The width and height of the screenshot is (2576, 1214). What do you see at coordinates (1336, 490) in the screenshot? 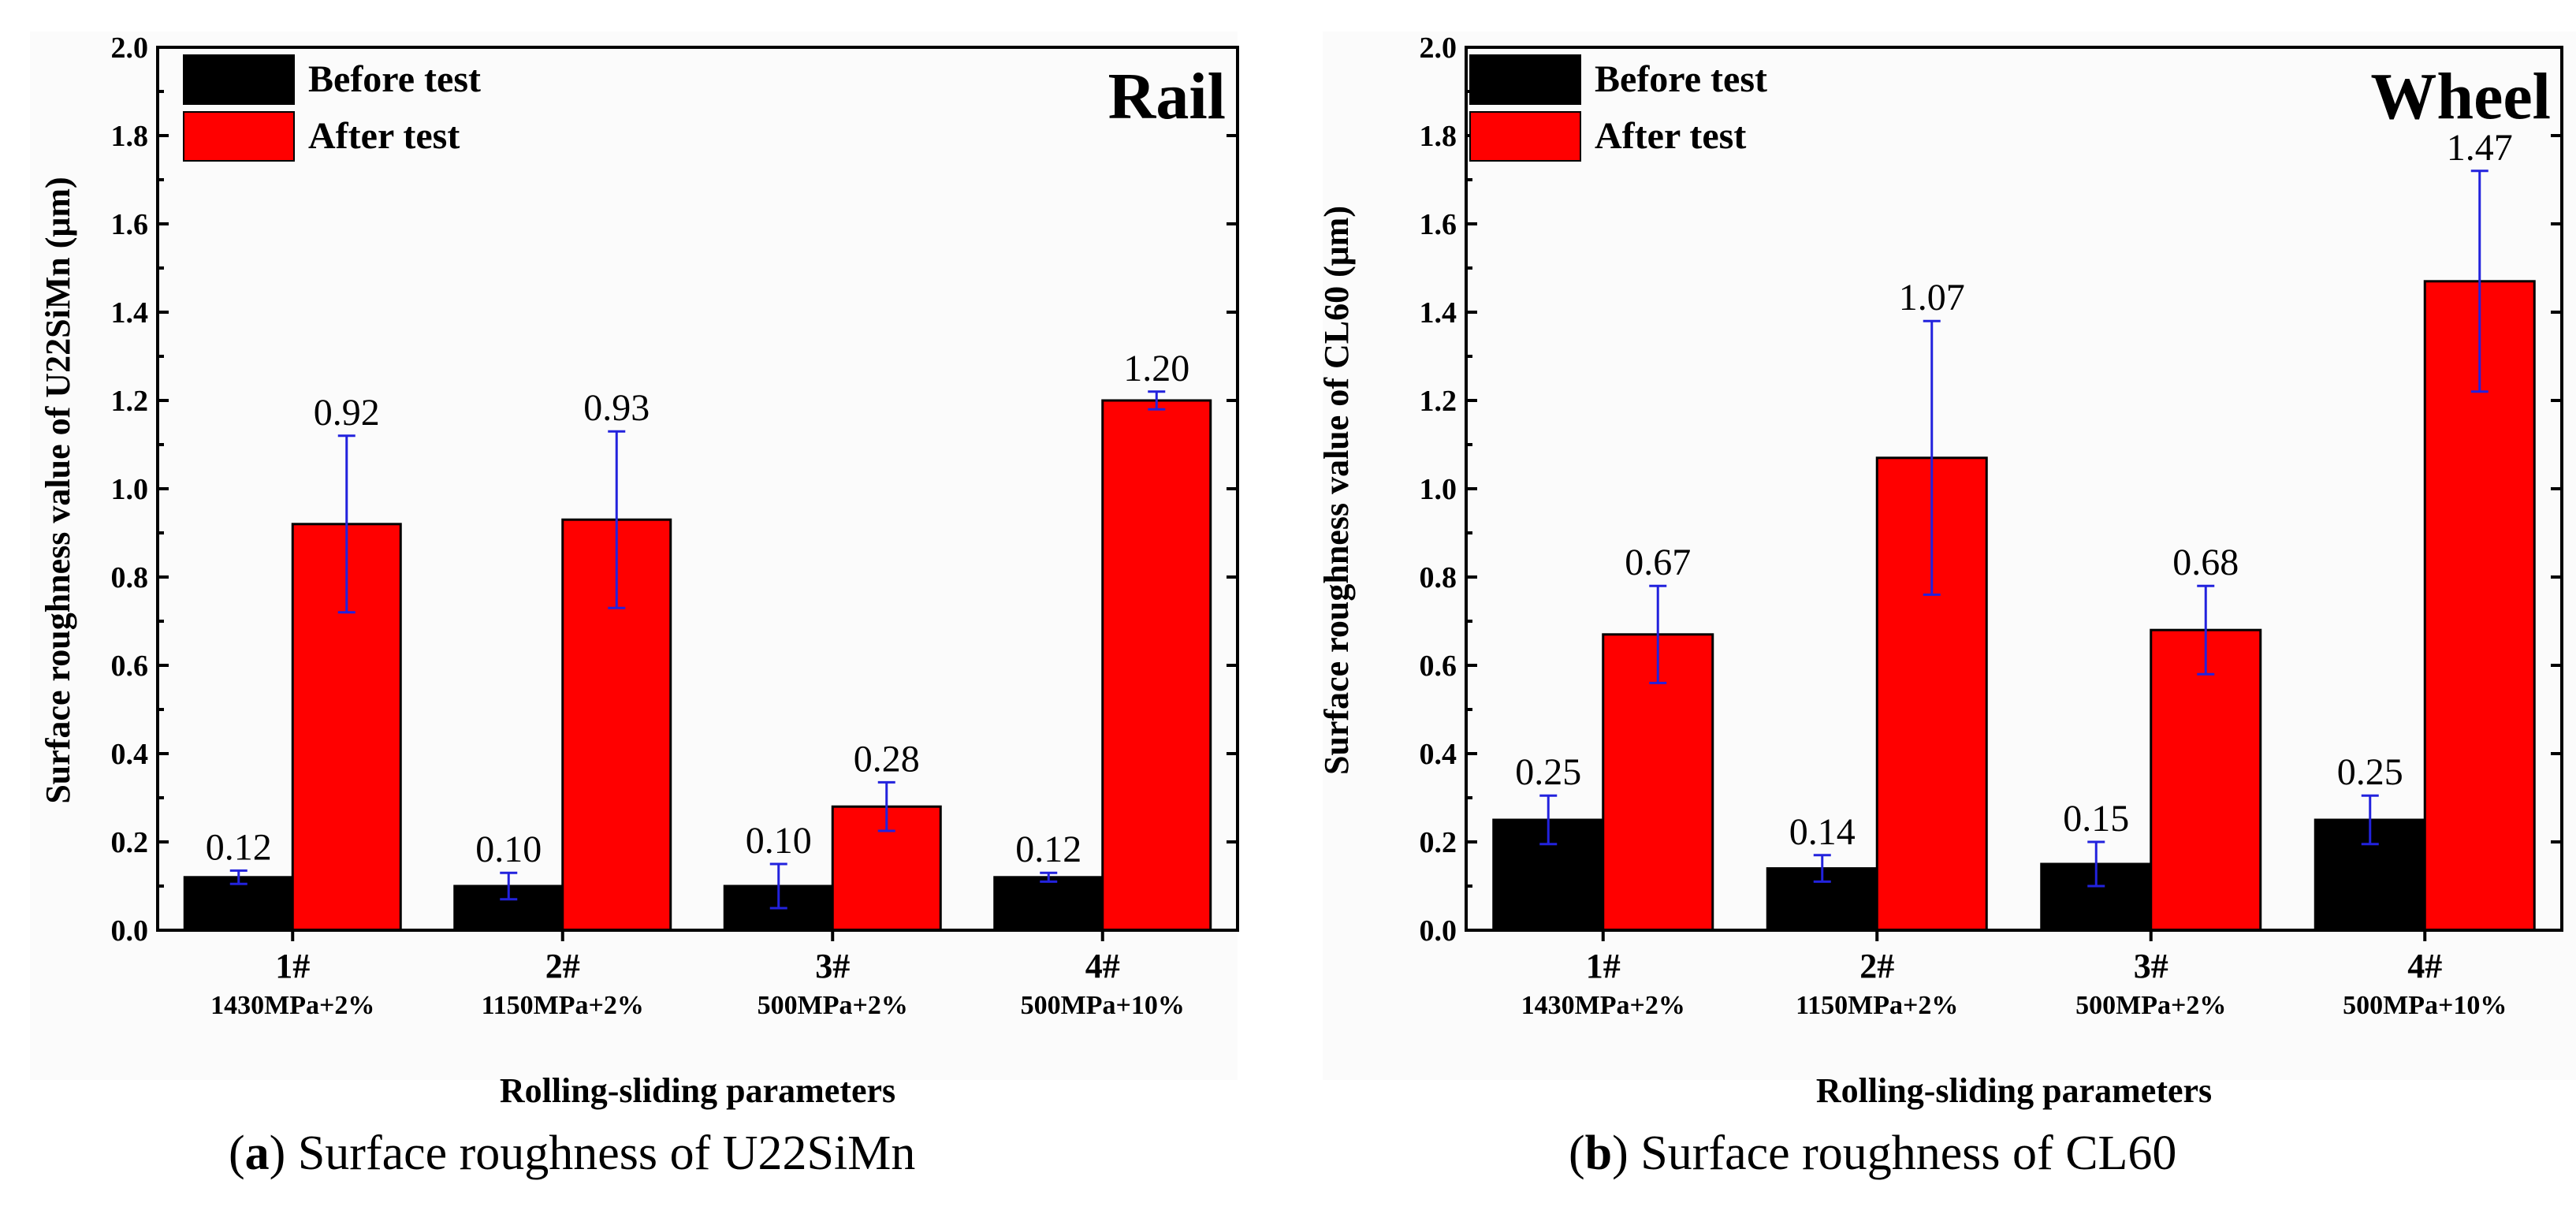
I see `y-axis-label: Surface roughness value of CL60 (μm)` at bounding box center [1336, 490].